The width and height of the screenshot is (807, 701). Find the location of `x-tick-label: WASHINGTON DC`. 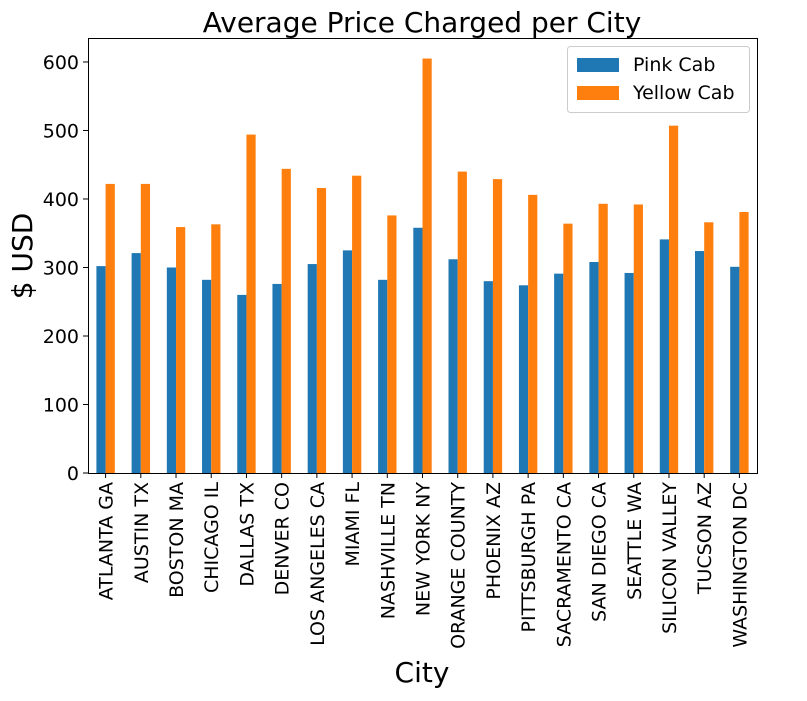

x-tick-label: WASHINGTON DC is located at coordinates (740, 565).